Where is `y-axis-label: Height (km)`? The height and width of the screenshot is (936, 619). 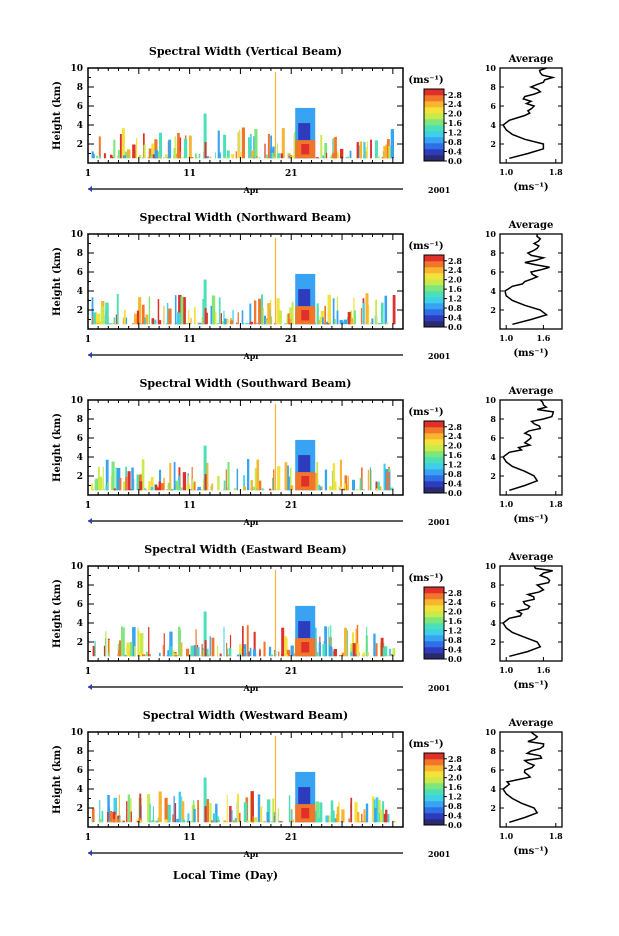 y-axis-label: Height (km) is located at coordinates (57, 281).